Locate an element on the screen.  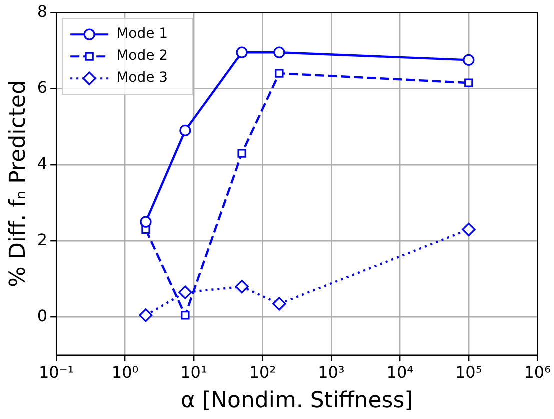
y-tick-label: 0 is located at coordinates (42, 316).